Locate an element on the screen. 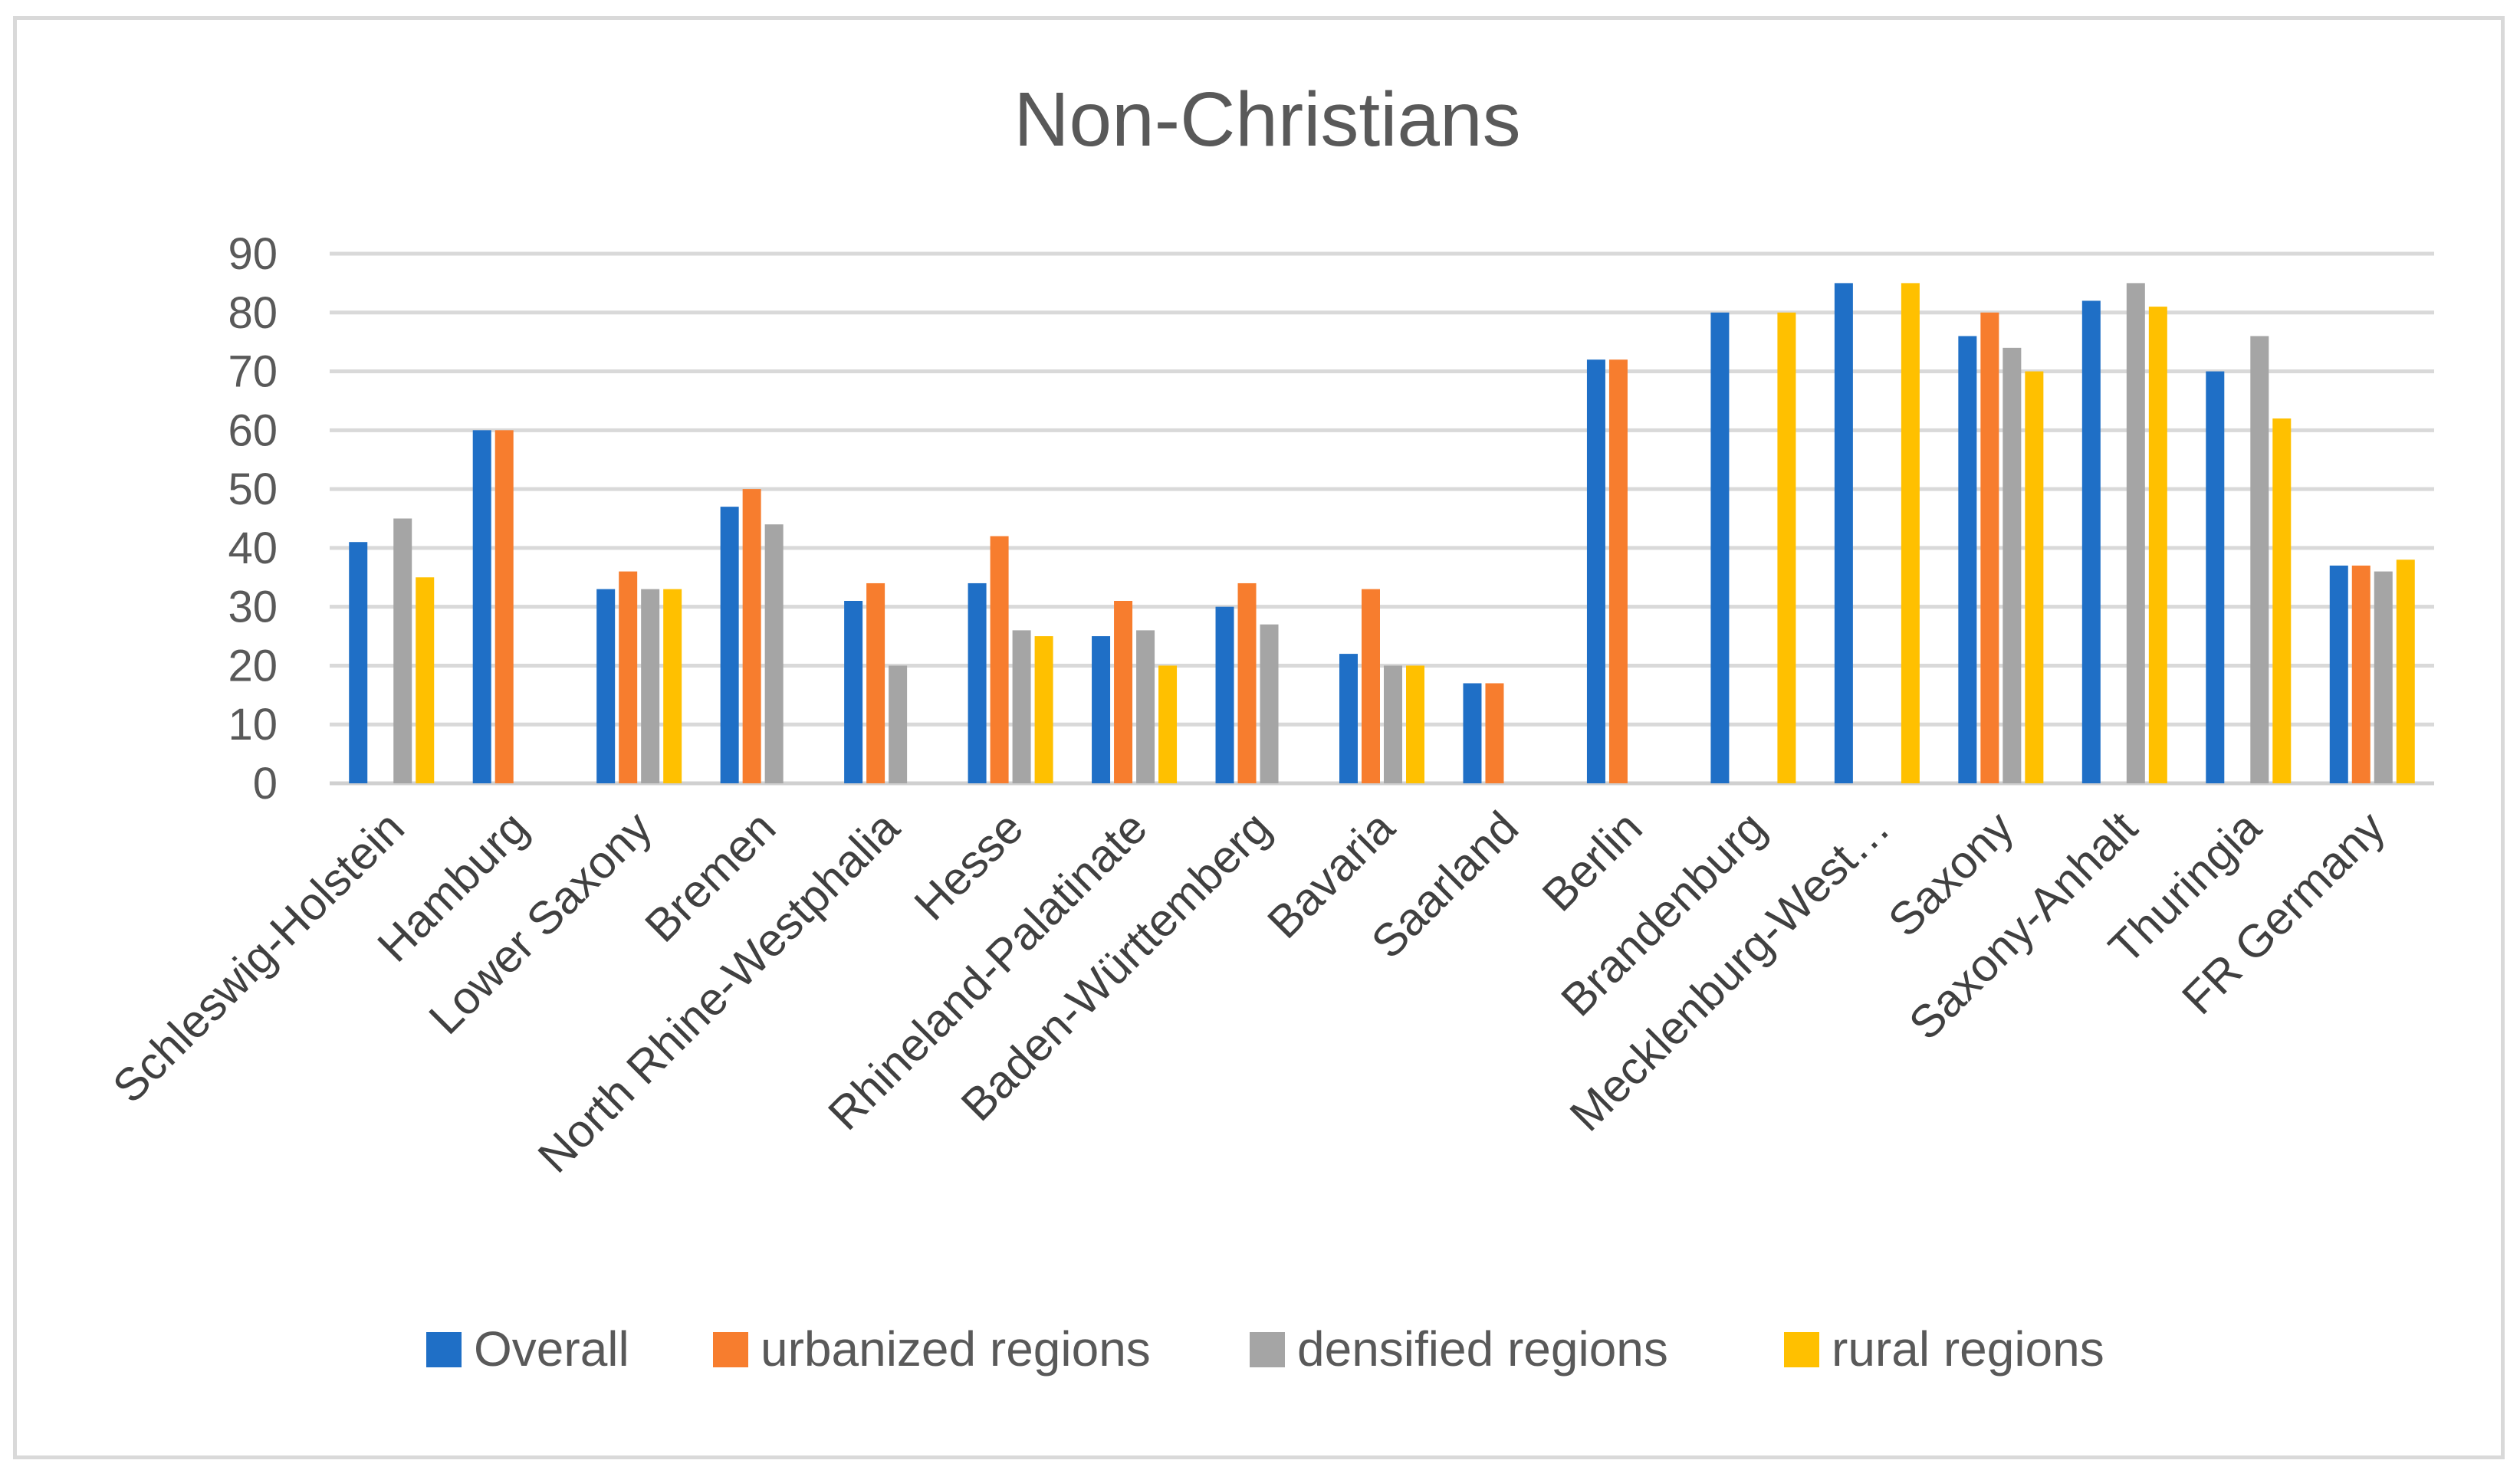 The image size is (2520, 1480). chart-title: Non-Christians is located at coordinates (1267, 120).